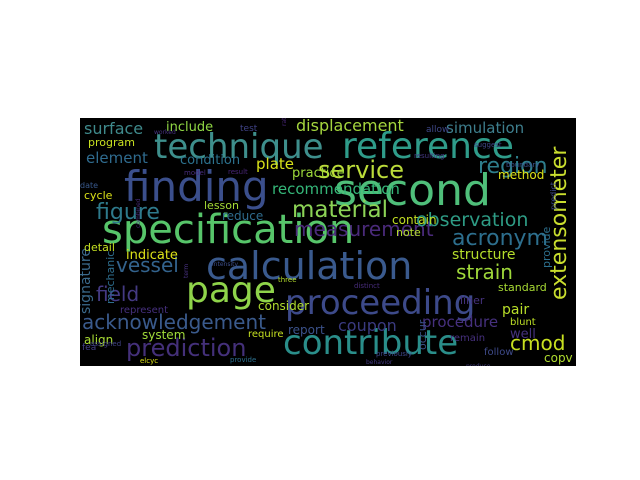 This screenshot has height=480, width=640. Describe the element at coordinates (128, 212) in the screenshot. I see `word-figure: figure` at that location.